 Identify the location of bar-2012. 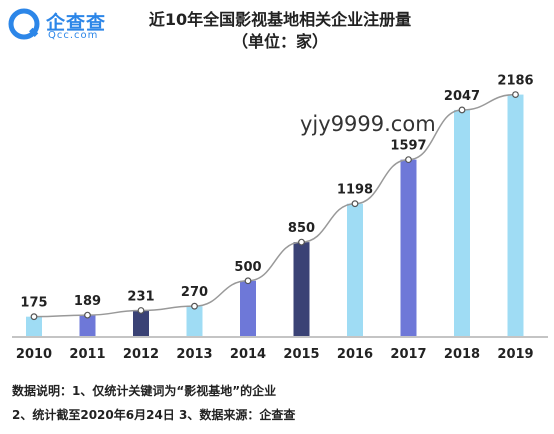
(141, 323).